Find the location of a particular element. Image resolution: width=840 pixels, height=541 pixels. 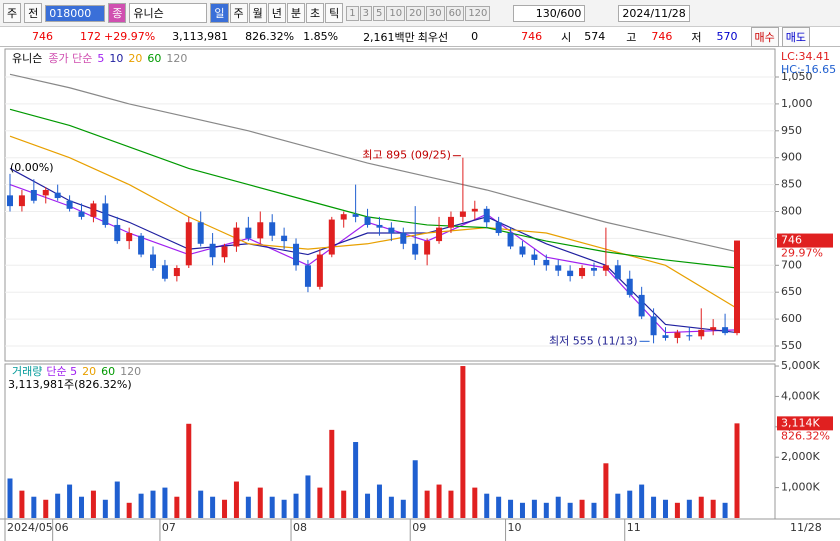

hc-label: HC:-16.65 is located at coordinates (808, 69).